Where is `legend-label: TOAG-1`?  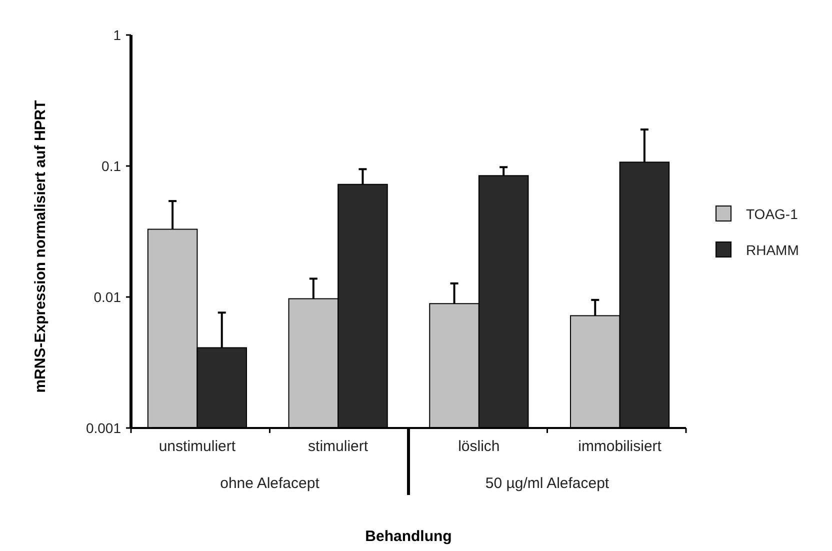 legend-label: TOAG-1 is located at coordinates (772, 214).